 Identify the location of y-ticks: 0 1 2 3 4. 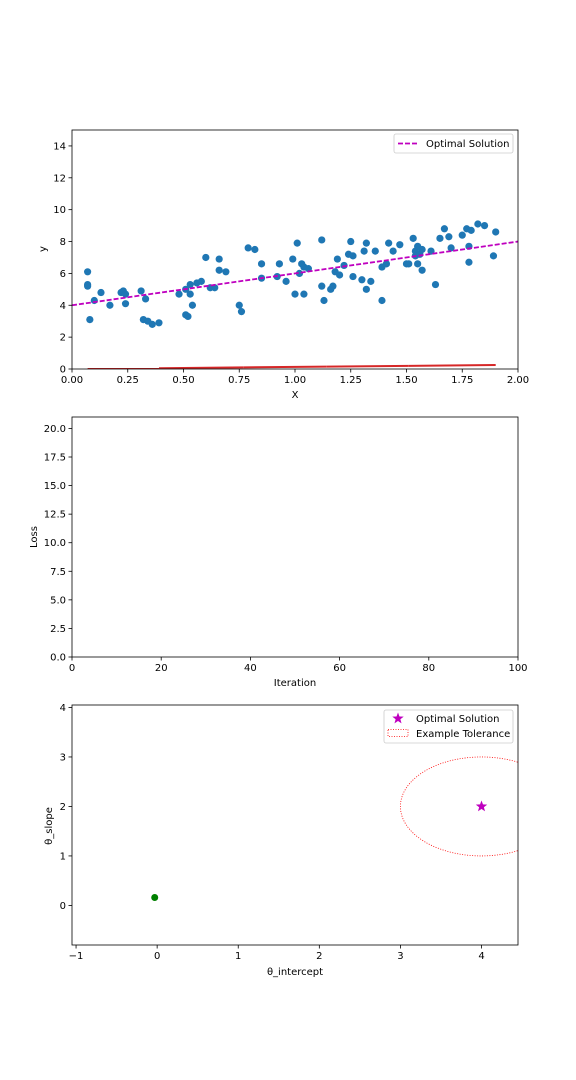
(66, 807).